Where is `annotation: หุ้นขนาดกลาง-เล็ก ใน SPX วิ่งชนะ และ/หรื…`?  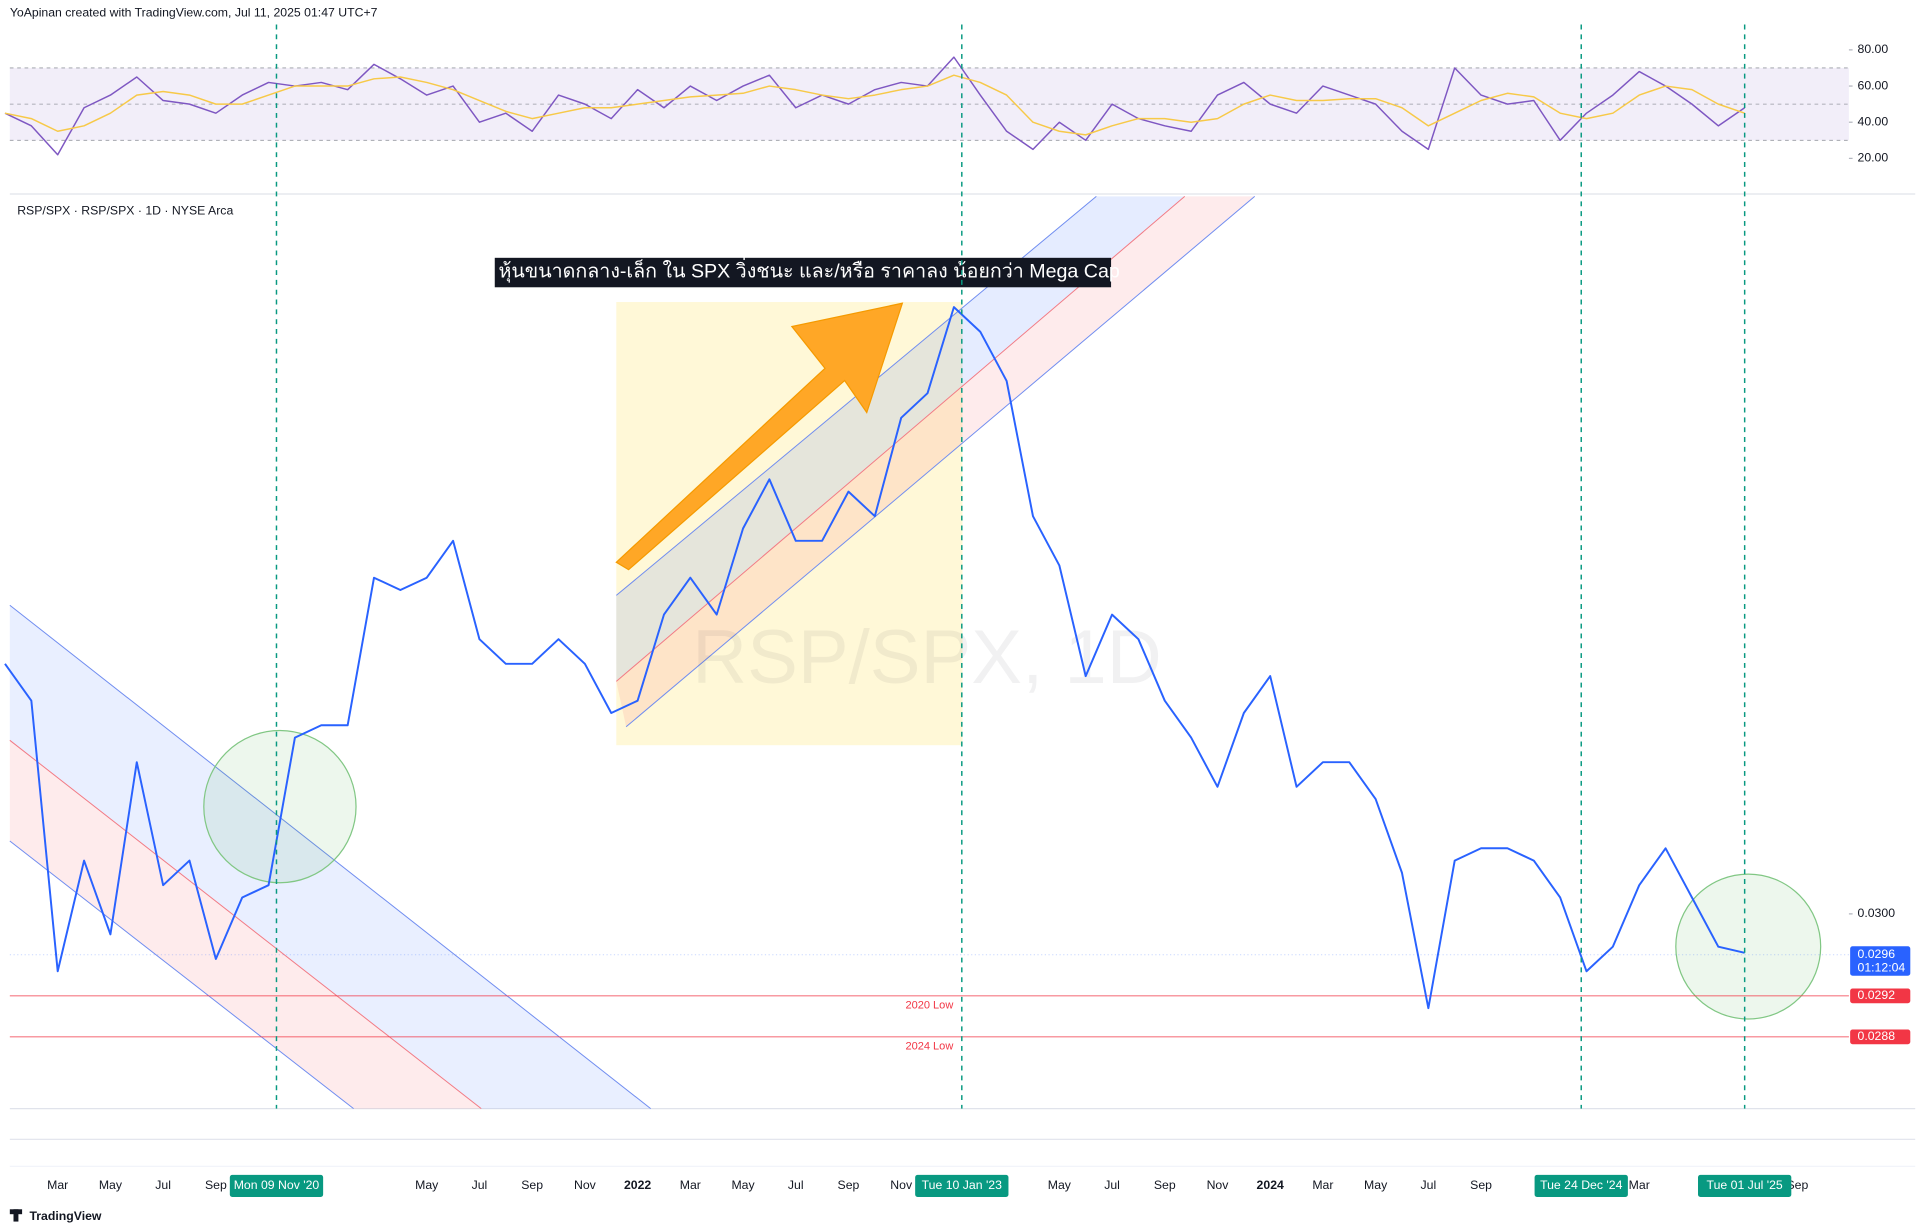 annotation: หุ้นขนาดกลาง-เล็ก ใน SPX วิ่งชนะ และ/หรื… is located at coordinates (808, 271).